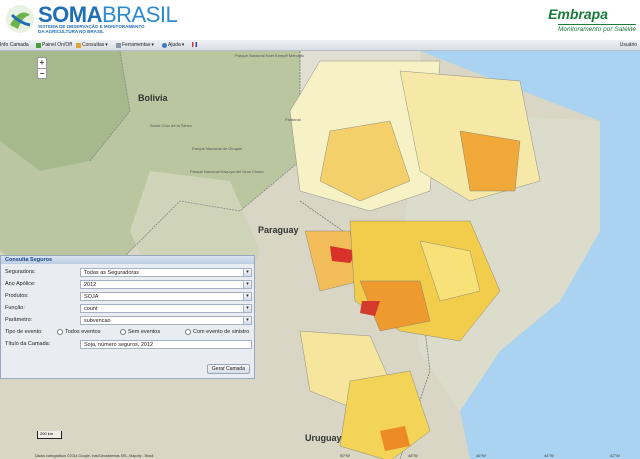 The height and width of the screenshot is (459, 640). I want to click on soma-logo-icon, so click(20, 19).